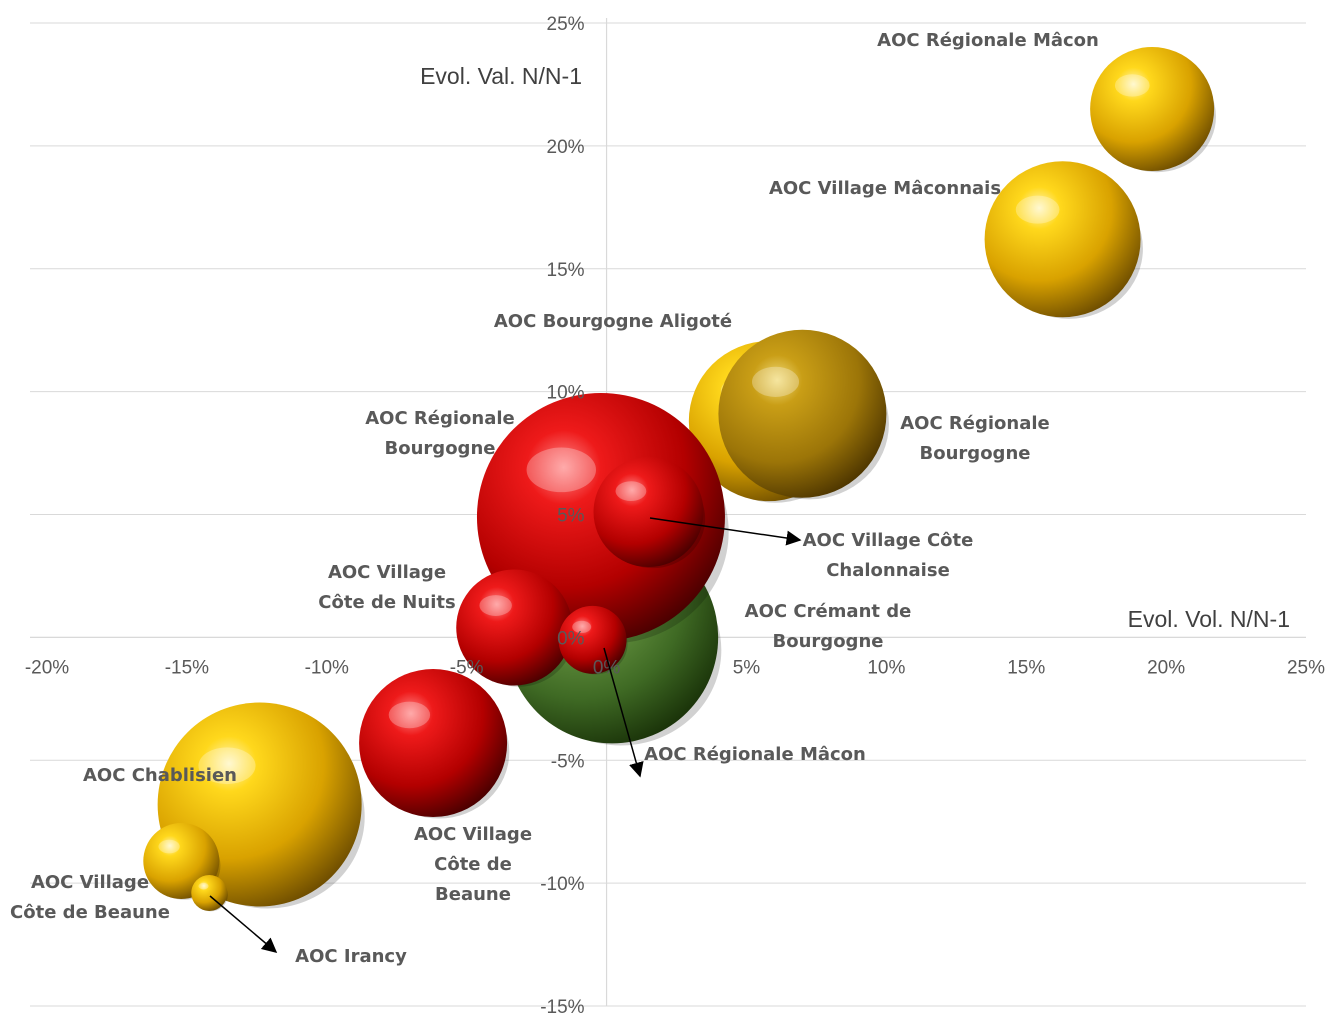 This screenshot has width=1330, height=1013. What do you see at coordinates (888, 540) in the screenshot?
I see `bubble-label: AOC Village Côte` at bounding box center [888, 540].